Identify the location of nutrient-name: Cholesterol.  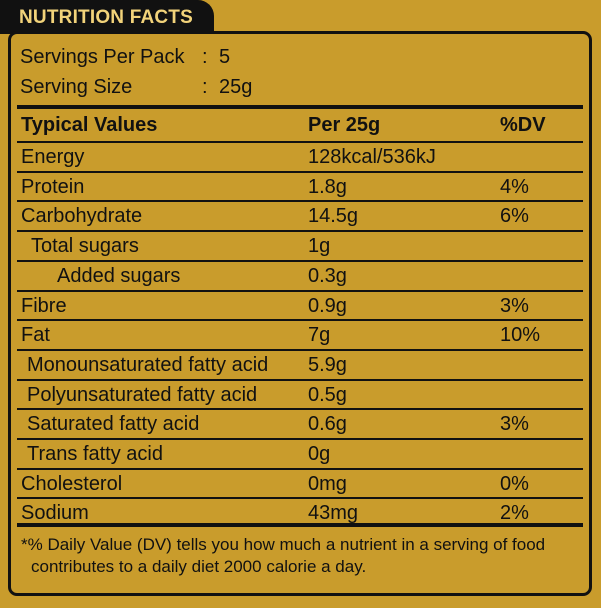
(72, 483).